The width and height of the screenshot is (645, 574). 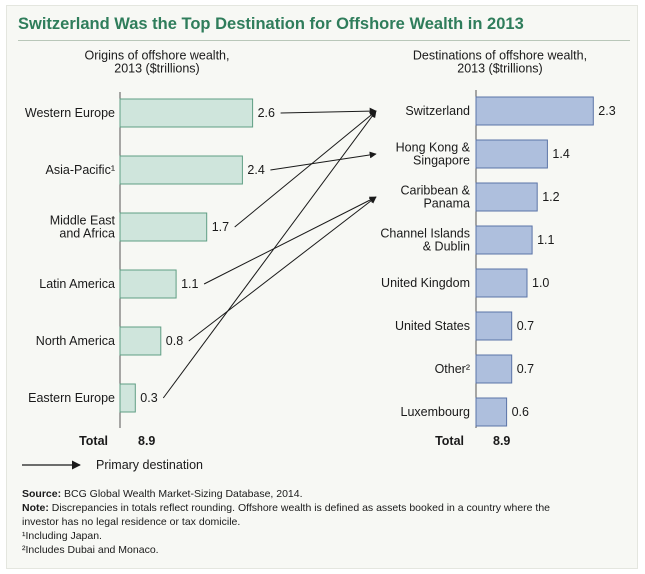 I want to click on footnote-2: ²Includes Dubai and Monaco., so click(x=90, y=550).